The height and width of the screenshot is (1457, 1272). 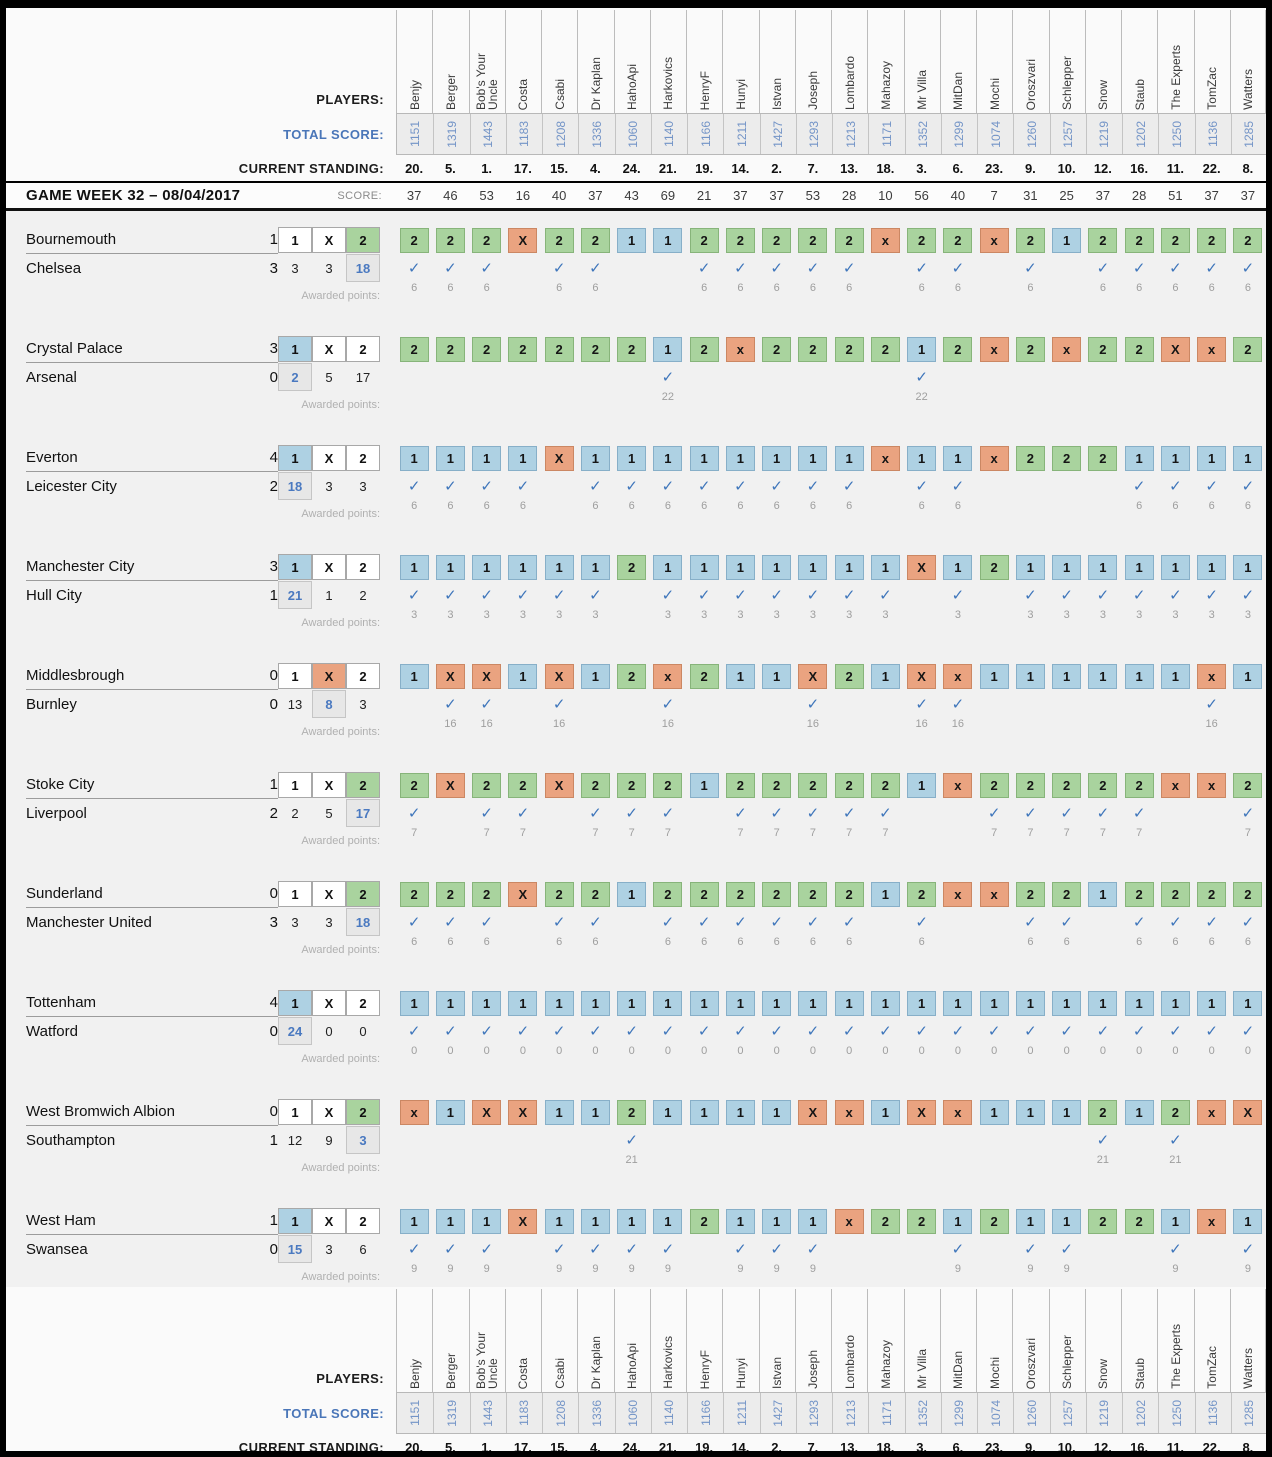 I want to click on awarded-points-value: 3, so click(x=486, y=615).